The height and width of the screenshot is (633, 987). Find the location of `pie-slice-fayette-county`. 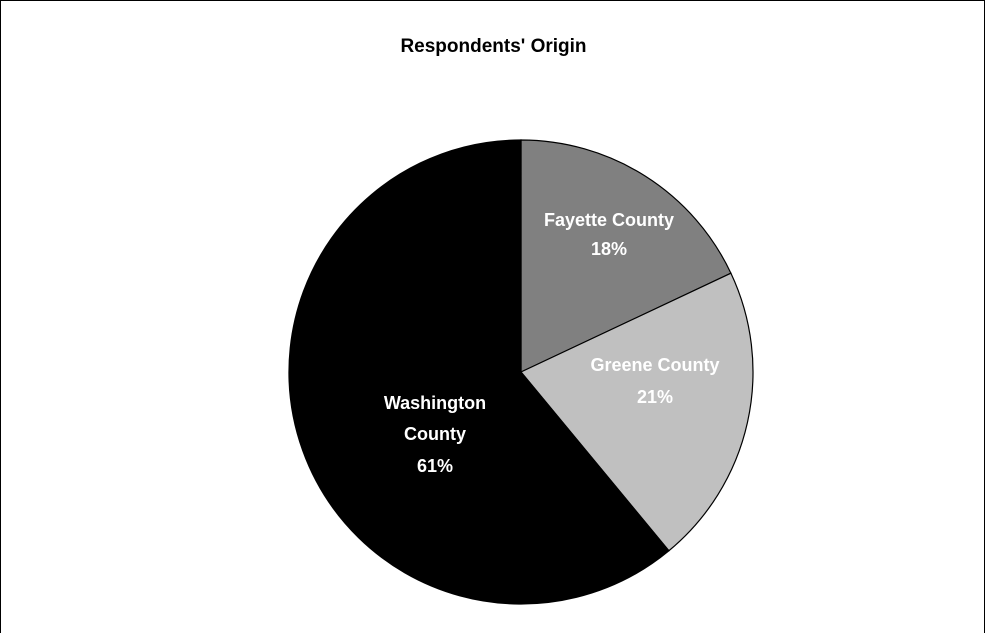

pie-slice-fayette-county is located at coordinates (626, 256).